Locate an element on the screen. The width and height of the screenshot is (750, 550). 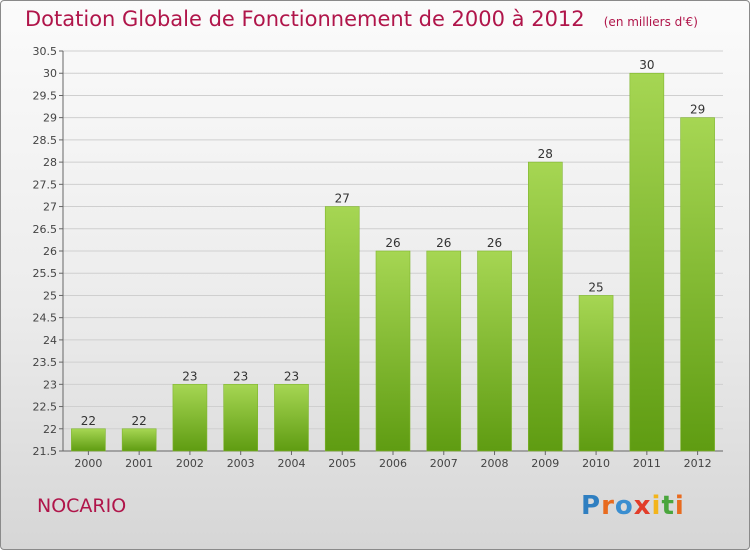
logo-letter: t is located at coordinates (668, 506).